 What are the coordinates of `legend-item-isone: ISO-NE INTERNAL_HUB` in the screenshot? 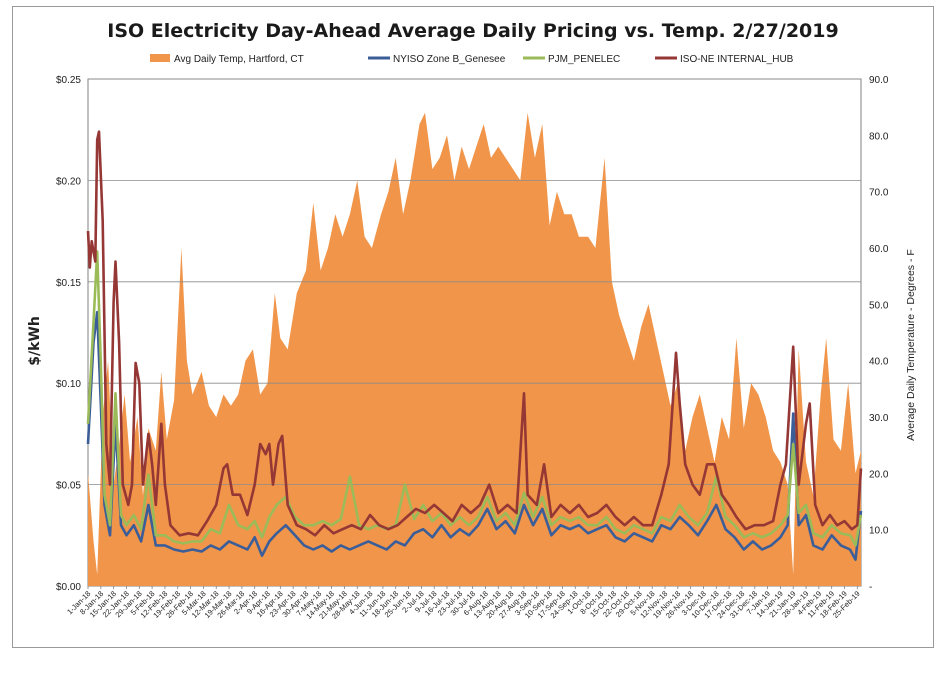 It's located at (724, 59).